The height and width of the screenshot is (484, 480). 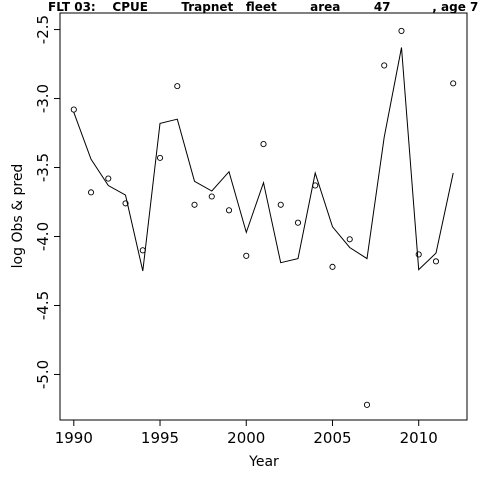 I want to click on y-axis-title: log Obs & pred, so click(x=18, y=216).